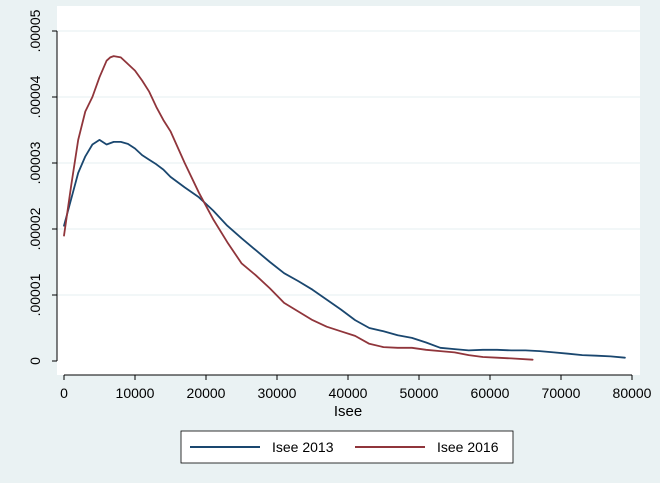 Image resolution: width=660 pixels, height=488 pixels. I want to click on y-tick-label: .00004, so click(35, 96).